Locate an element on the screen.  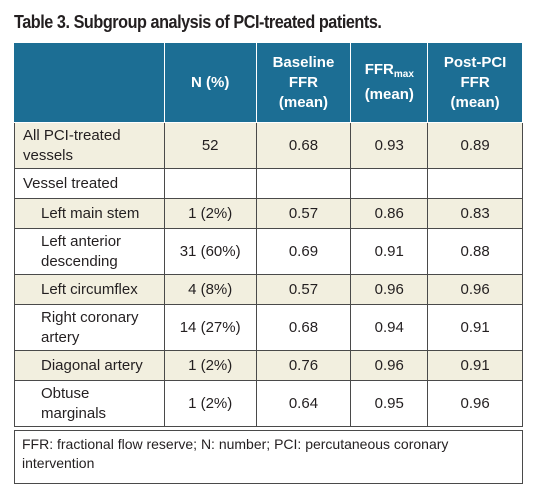
cell-ffr-max: 0.93 is located at coordinates (389, 145).